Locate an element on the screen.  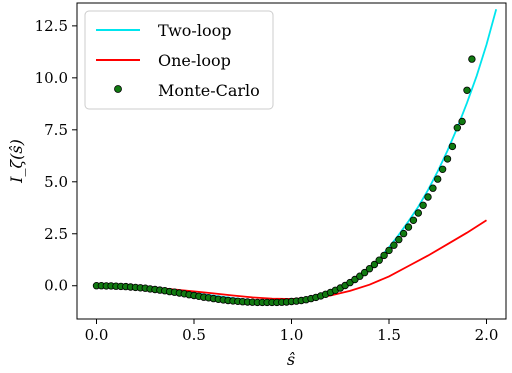
x-tick-label: 2.0 is located at coordinates (487, 335).